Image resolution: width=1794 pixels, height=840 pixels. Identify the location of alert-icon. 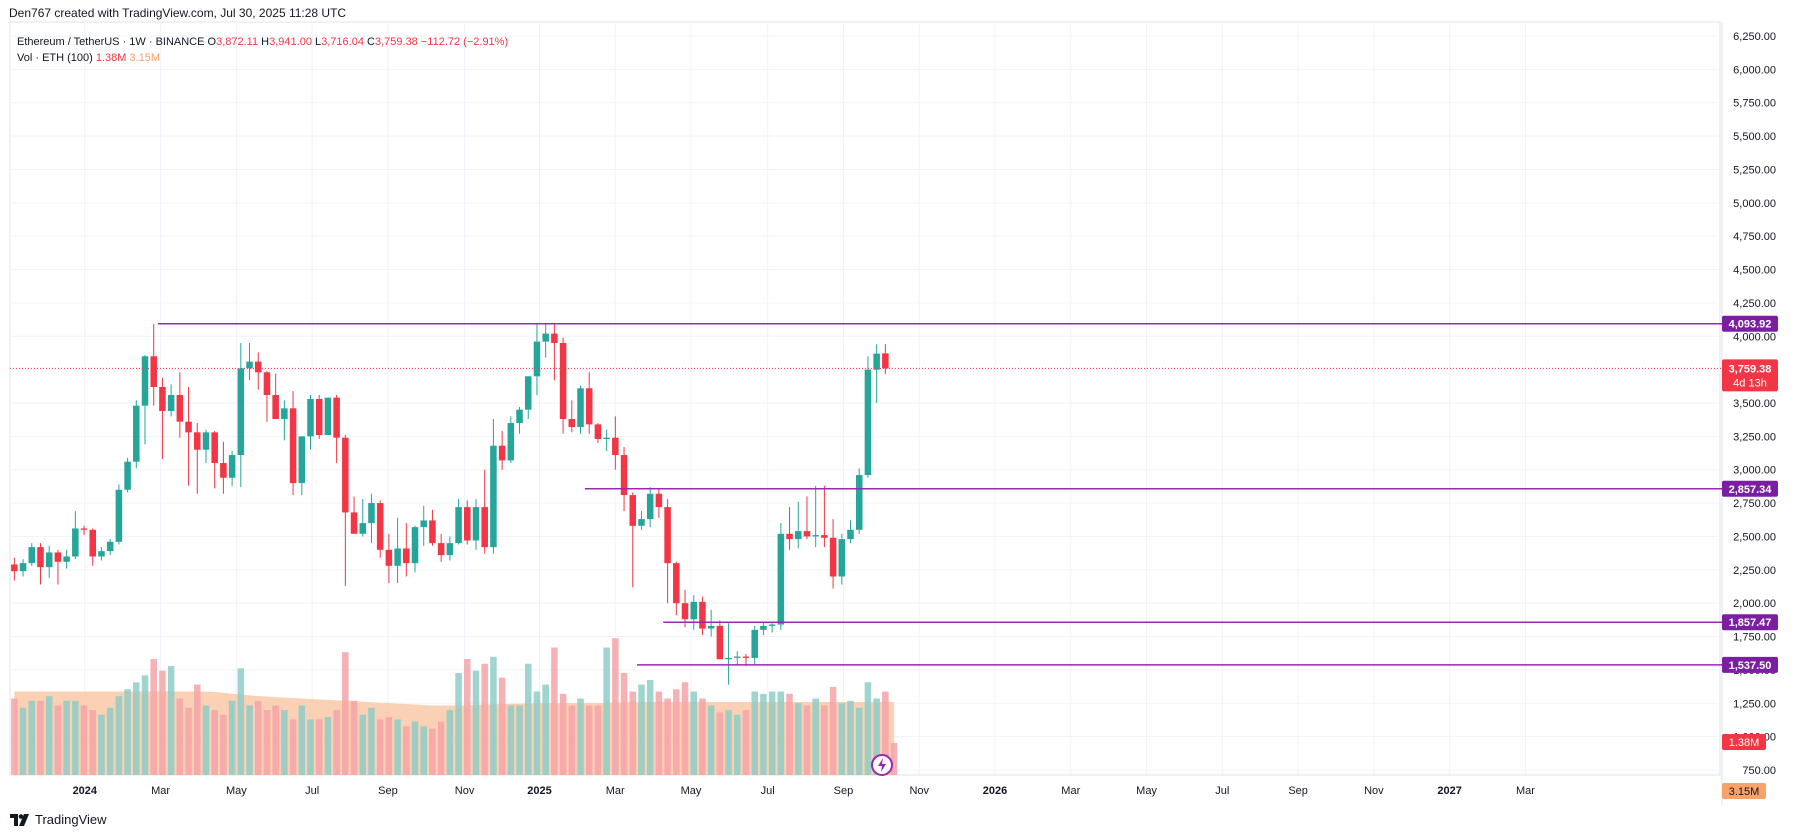
(882, 765).